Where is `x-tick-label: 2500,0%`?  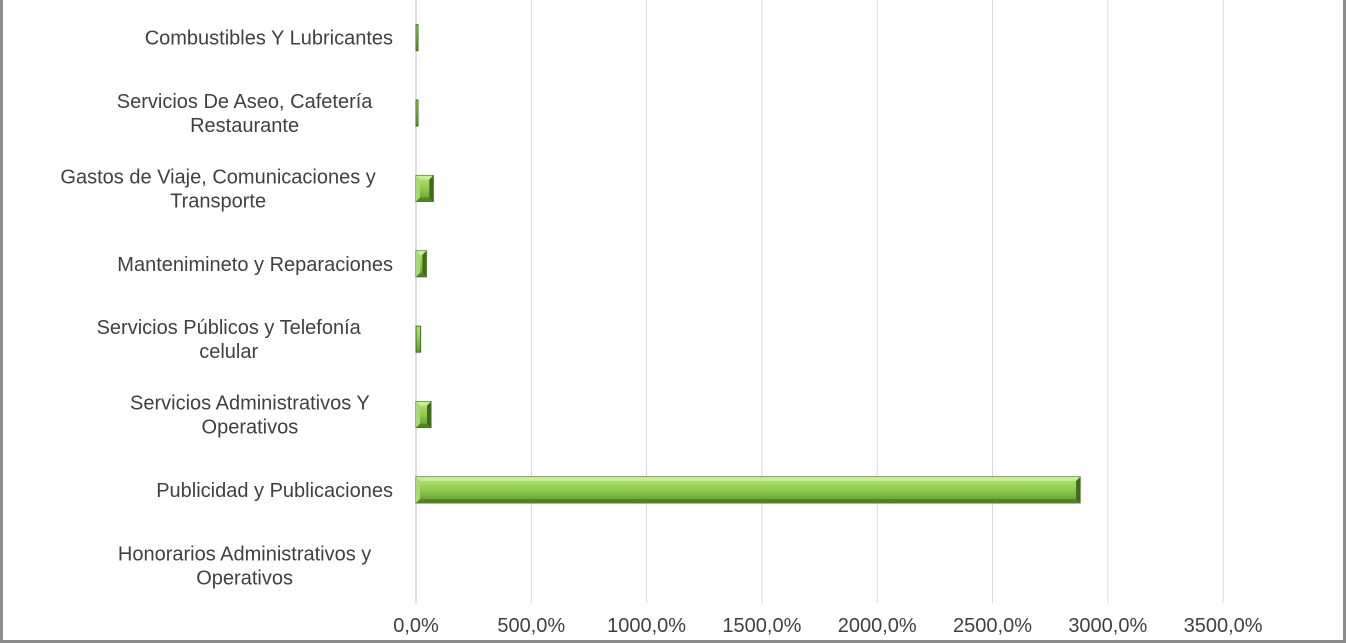 x-tick-label: 2500,0% is located at coordinates (992, 626).